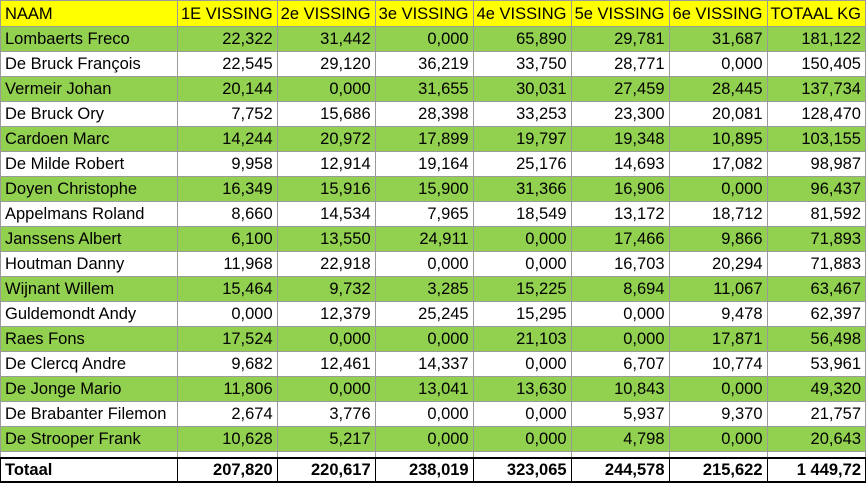 The height and width of the screenshot is (483, 866). What do you see at coordinates (227, 389) in the screenshot?
I see `vissing-1-cell: 11,806` at bounding box center [227, 389].